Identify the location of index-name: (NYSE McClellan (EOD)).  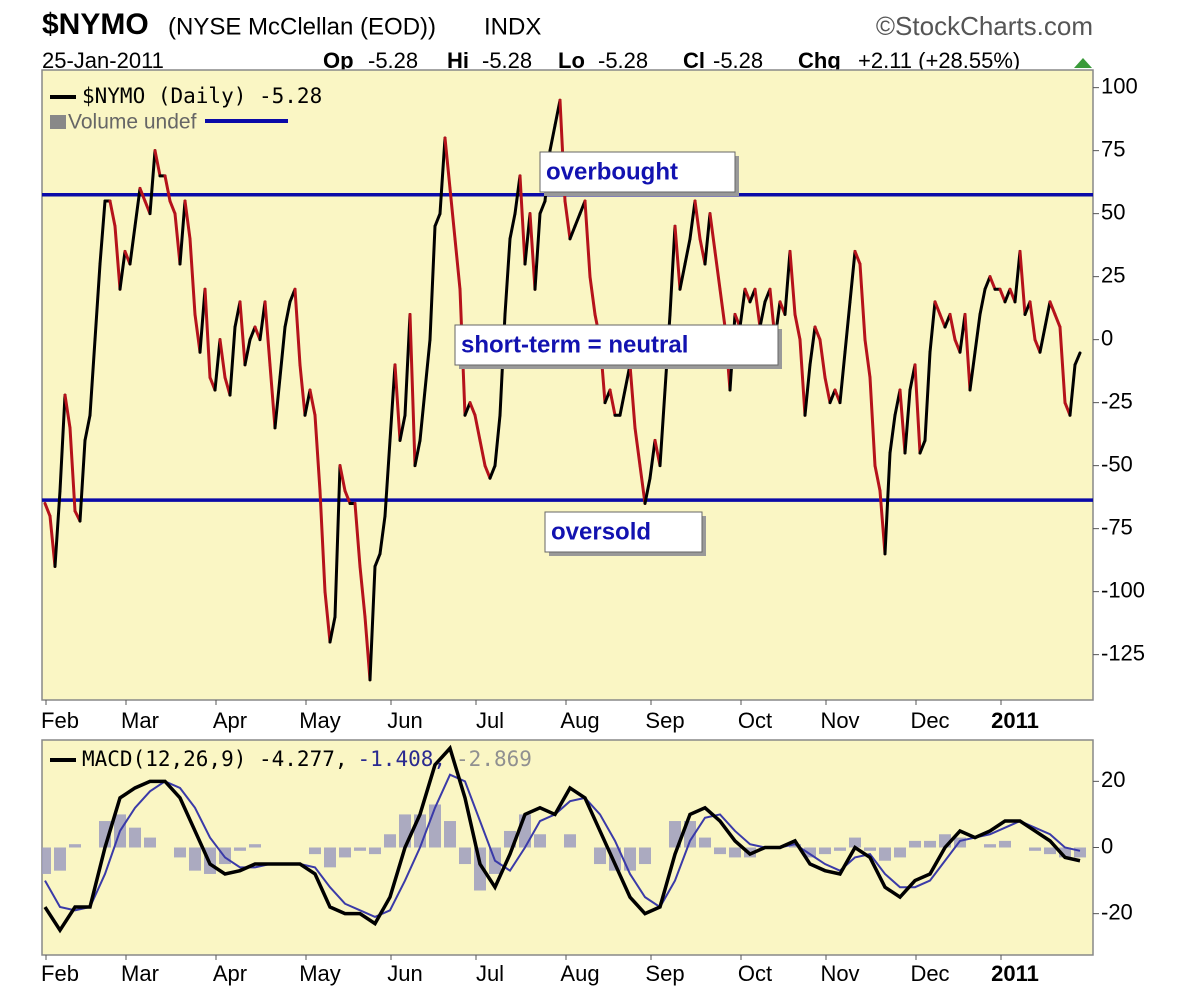
(302, 26).